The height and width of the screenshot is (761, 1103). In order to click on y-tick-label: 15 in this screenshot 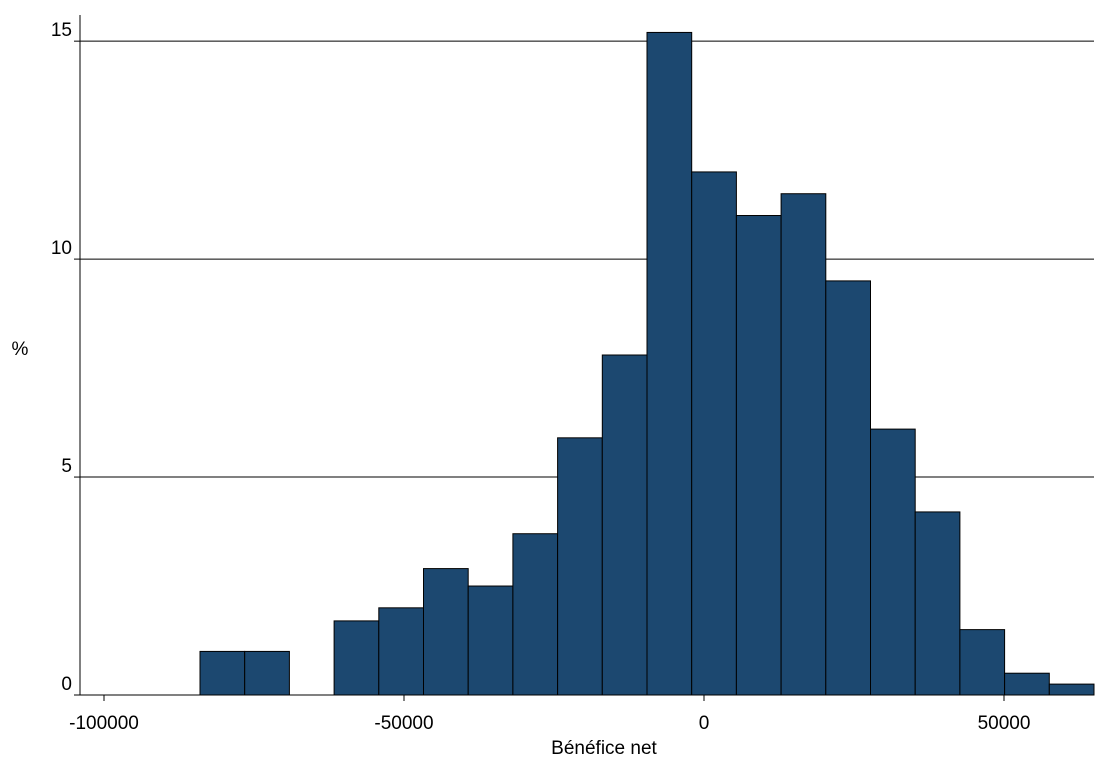, I will do `click(61, 30)`.